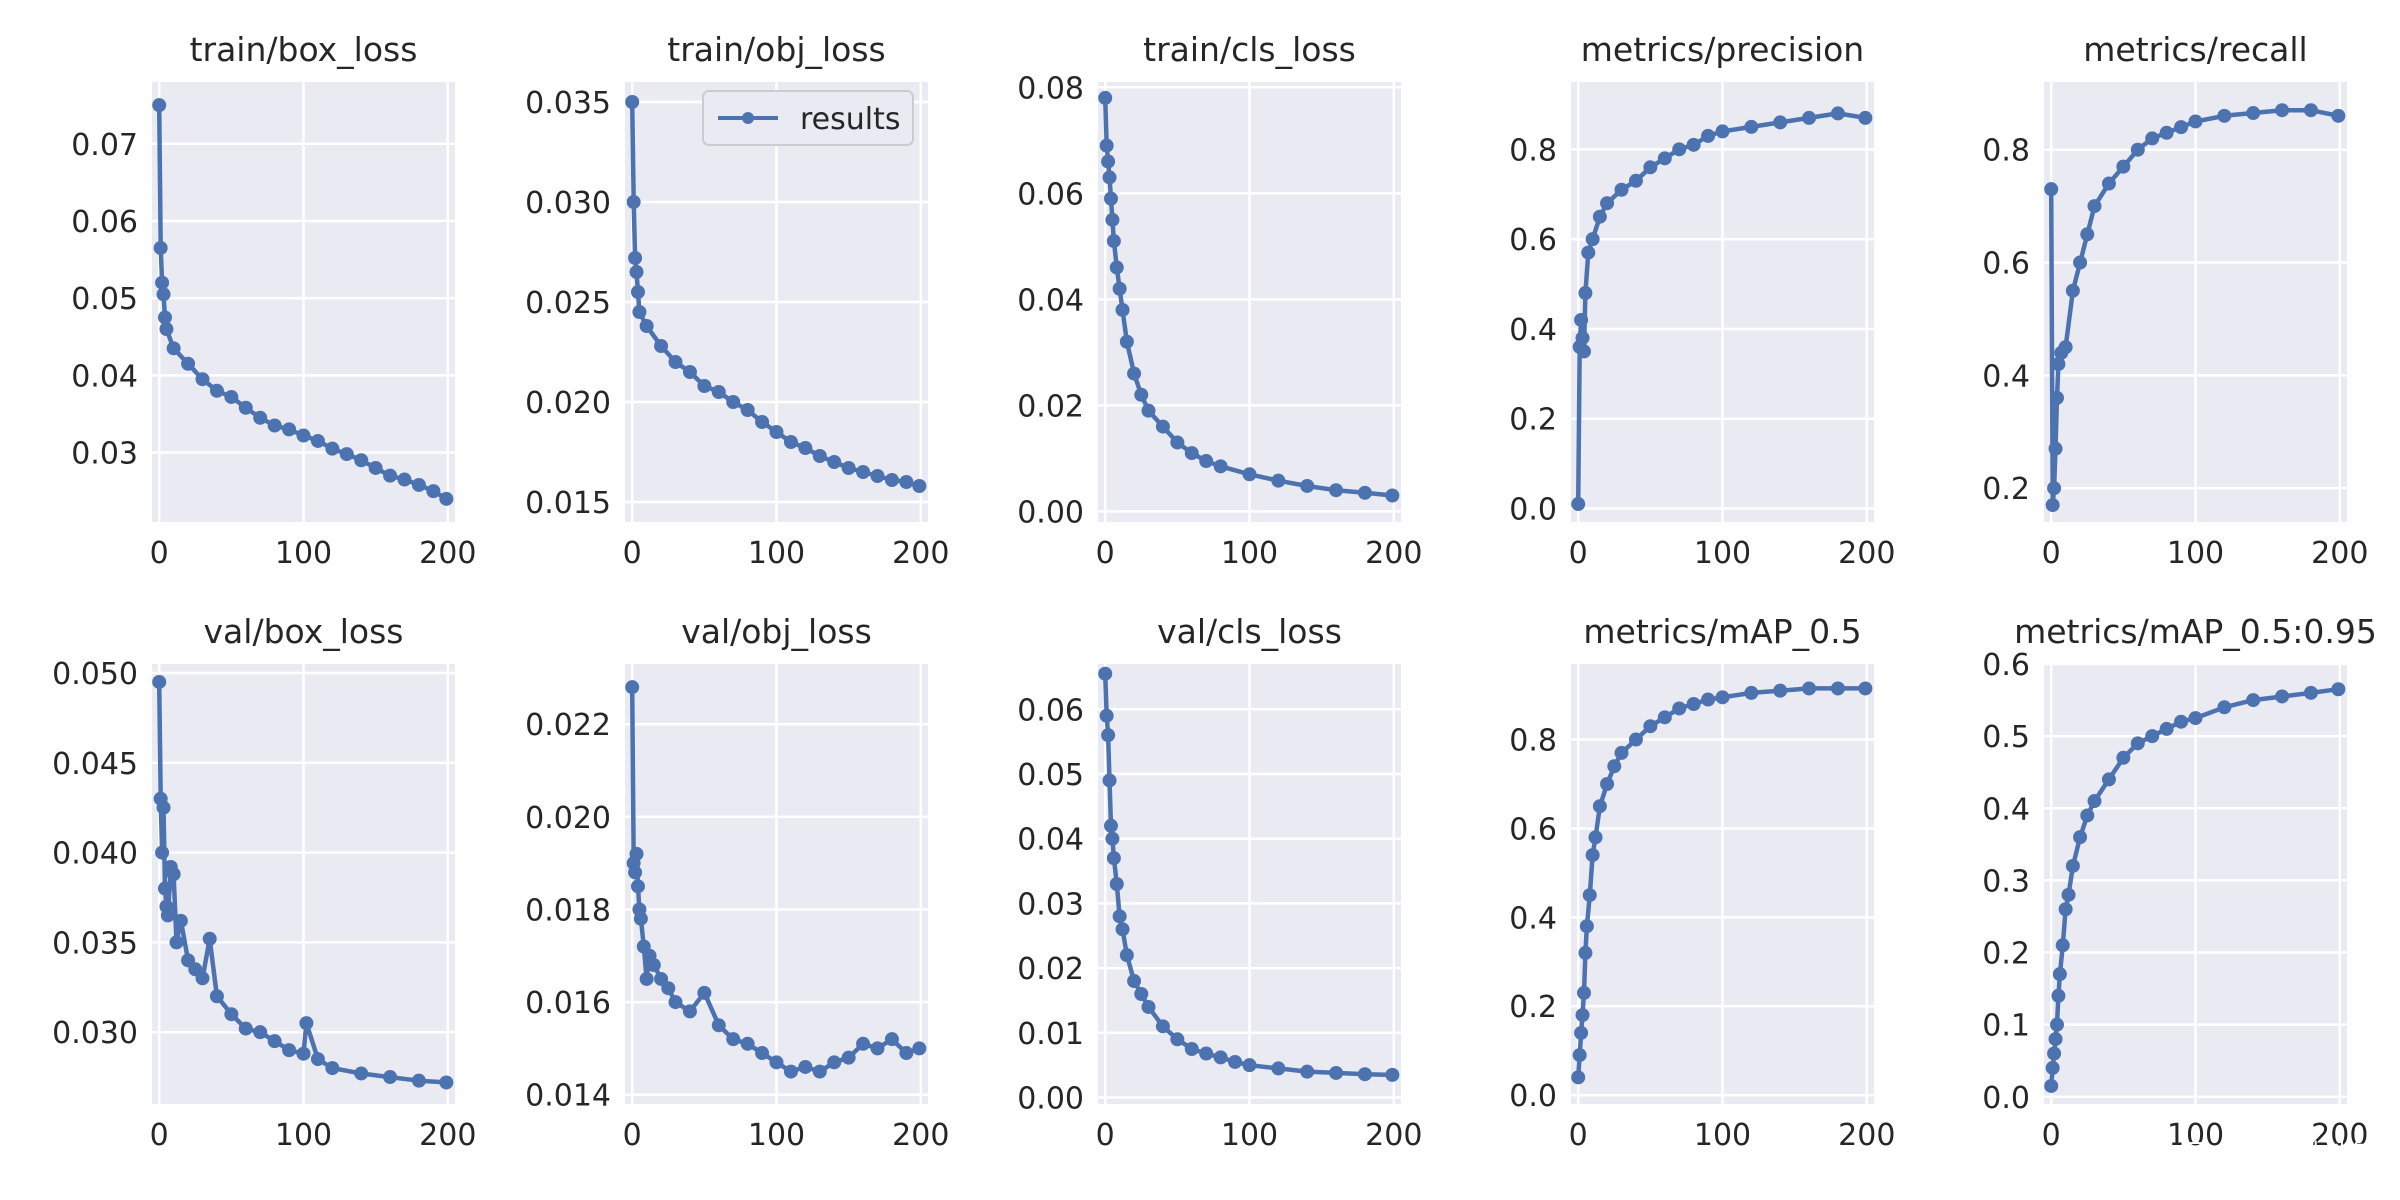  What do you see at coordinates (568, 818) in the screenshot?
I see `y-tick-label: 0.020` at bounding box center [568, 818].